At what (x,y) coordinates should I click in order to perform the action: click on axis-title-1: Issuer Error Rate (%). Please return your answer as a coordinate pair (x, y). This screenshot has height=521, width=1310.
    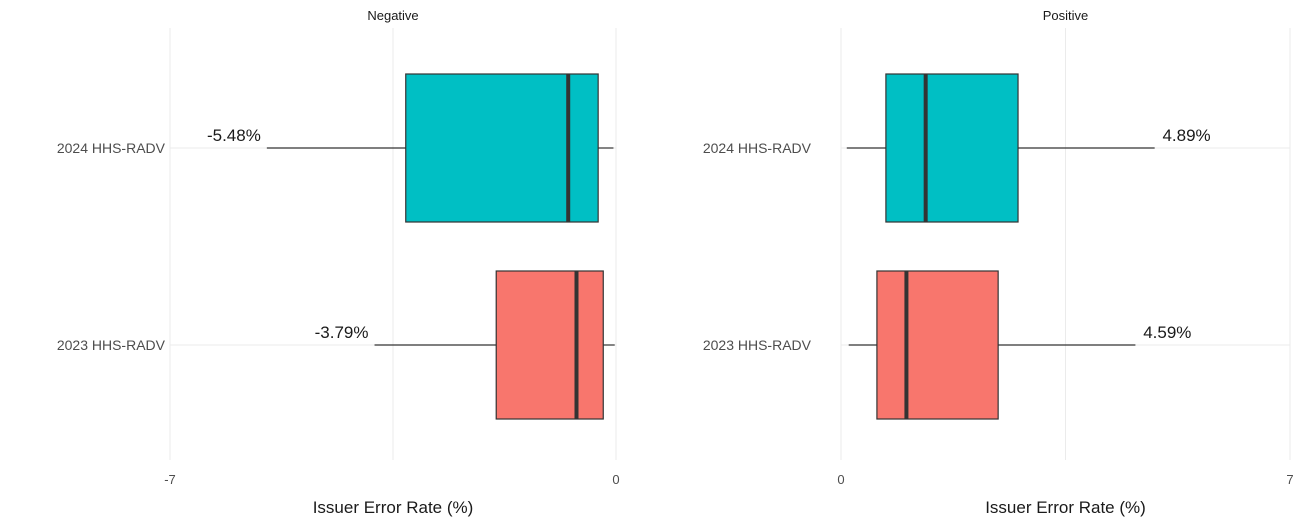
    Looking at the image, I should click on (1065, 507).